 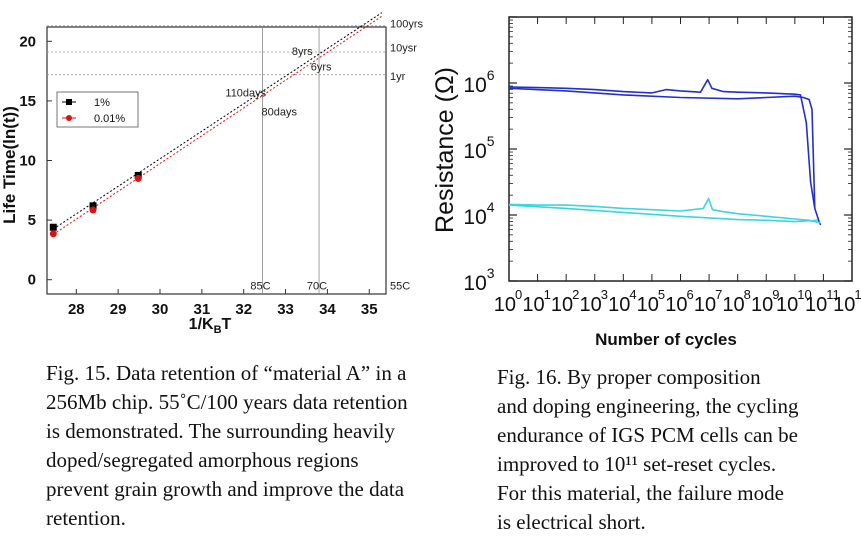 What do you see at coordinates (160, 309) in the screenshot?
I see `x-tick-label: 30` at bounding box center [160, 309].